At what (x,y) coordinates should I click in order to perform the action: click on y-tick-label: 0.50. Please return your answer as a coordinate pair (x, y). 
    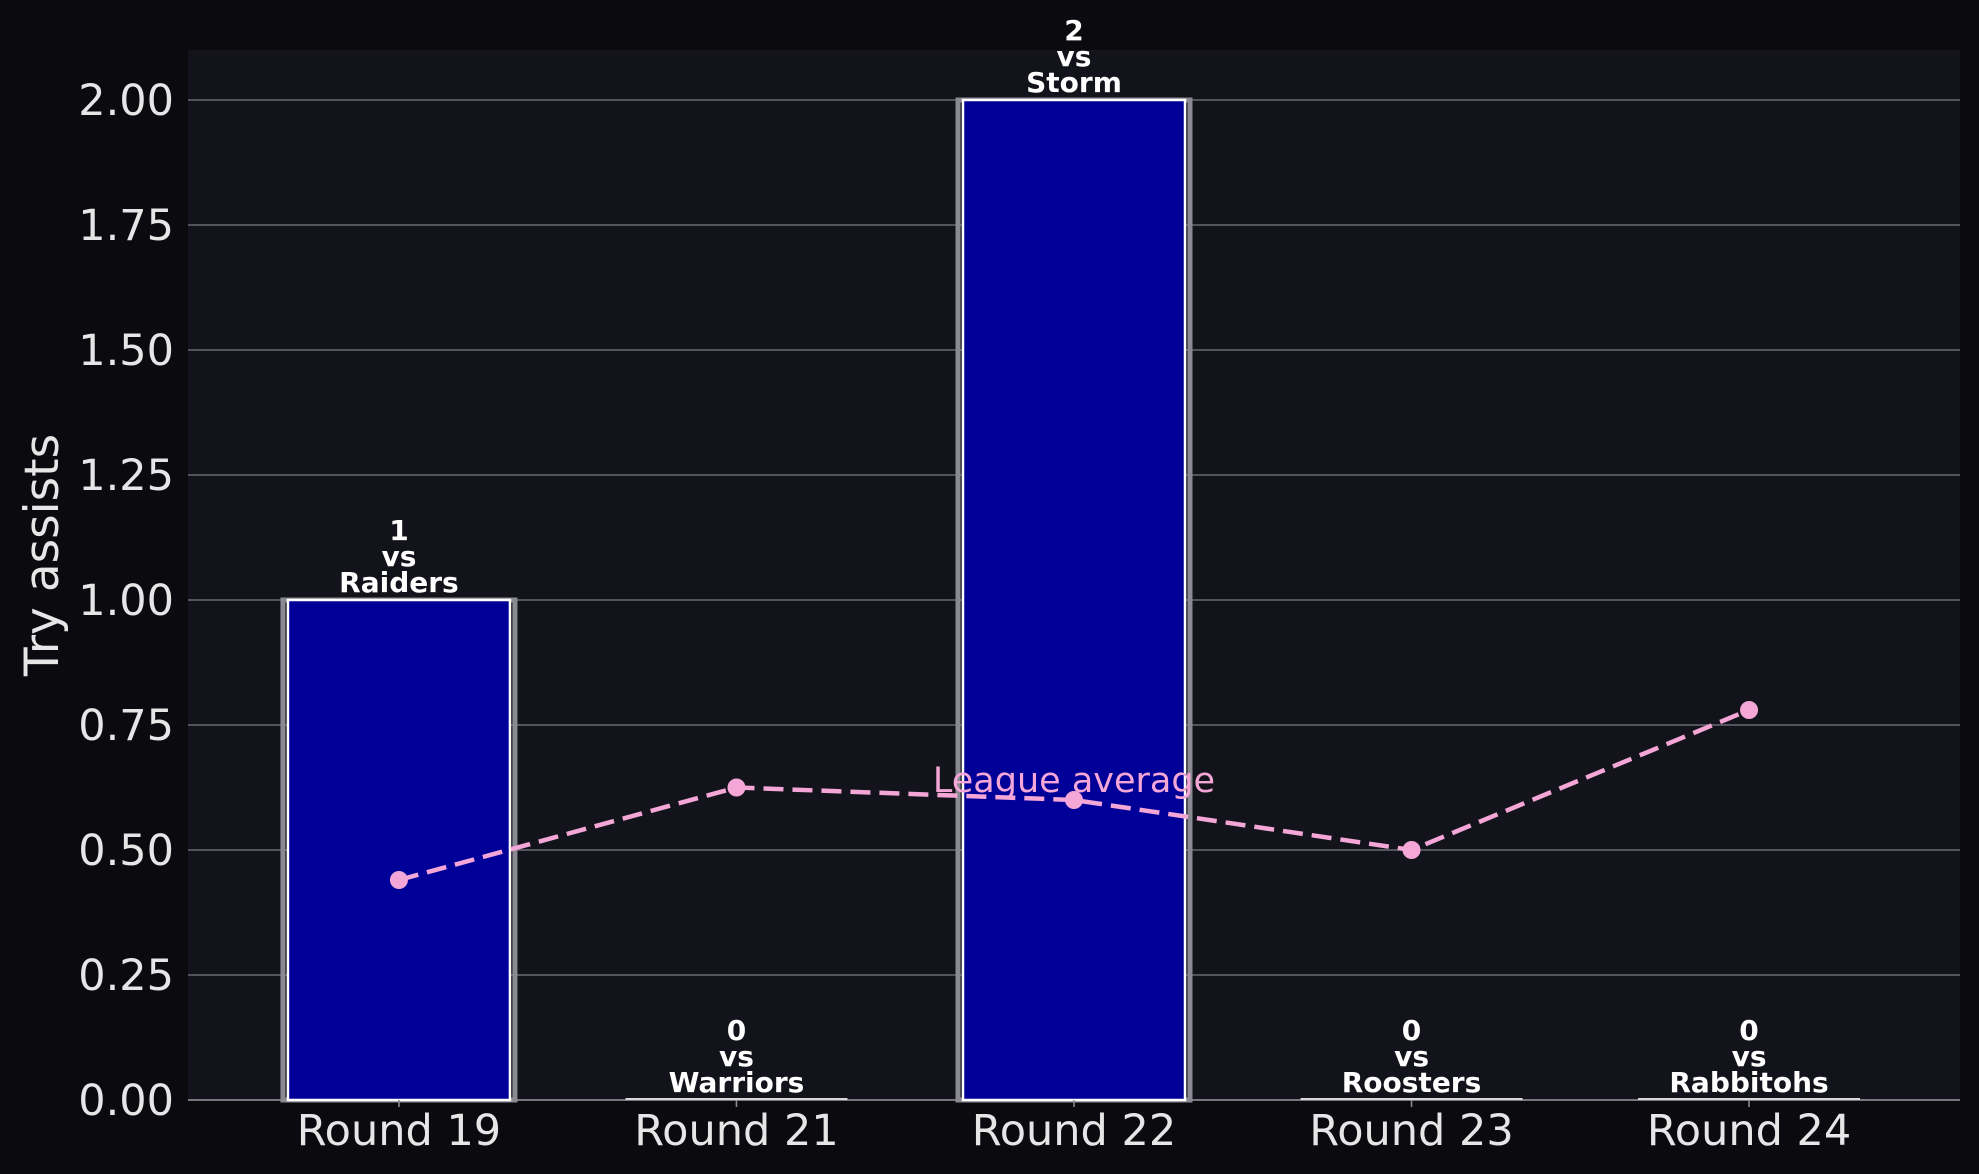
    Looking at the image, I should click on (126, 851).